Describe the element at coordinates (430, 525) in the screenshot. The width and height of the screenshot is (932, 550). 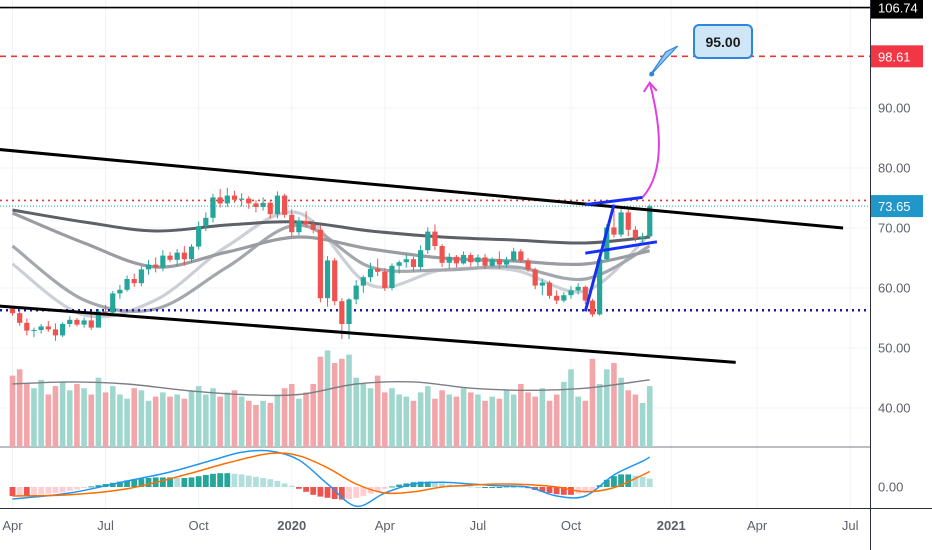
I see `time-axis: Apr Jul Oct 2020 Apr Jul Oct 2021 Apr Jul` at that location.